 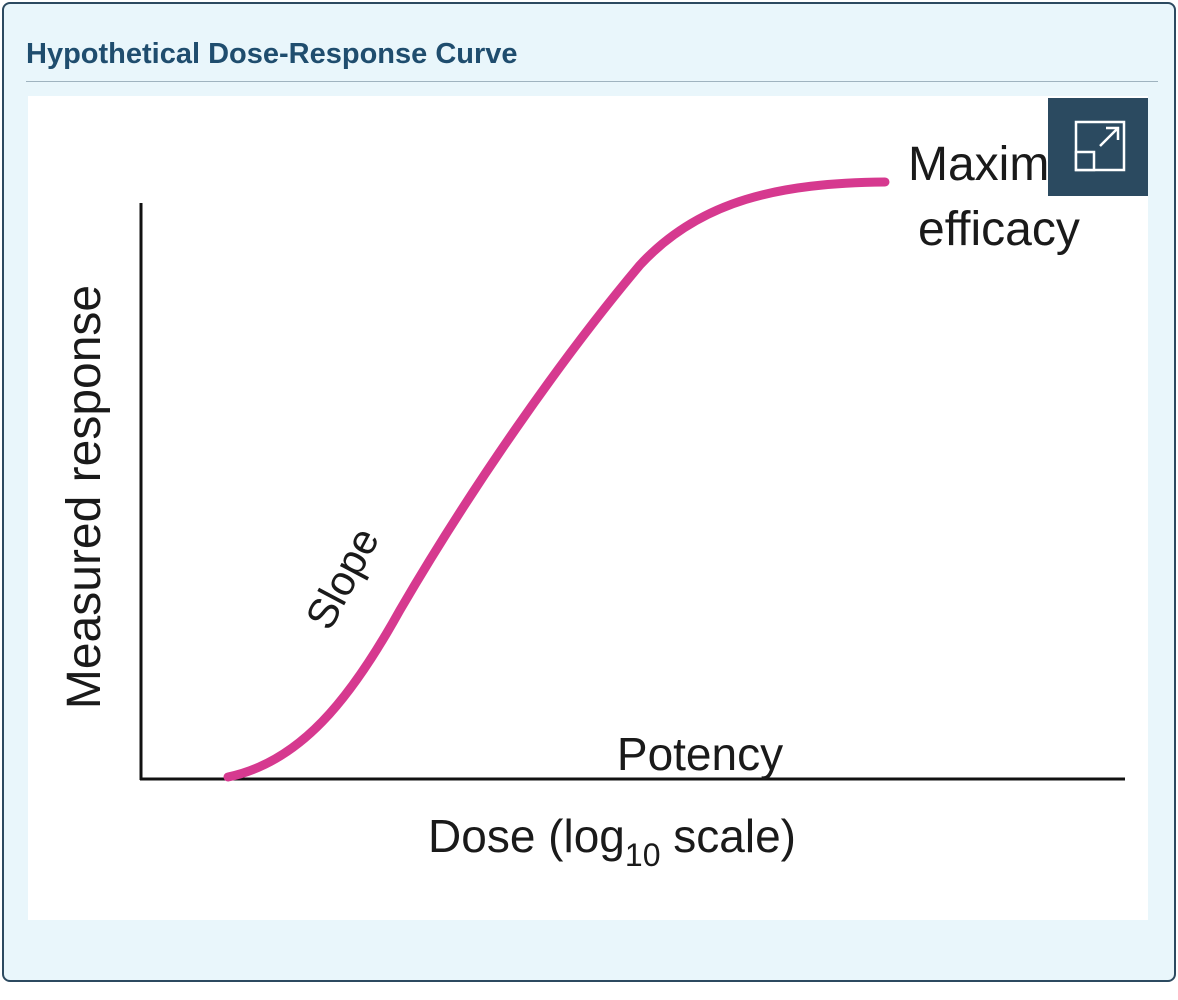 What do you see at coordinates (999, 229) in the screenshot?
I see `max-efficacy-label: efficacy` at bounding box center [999, 229].